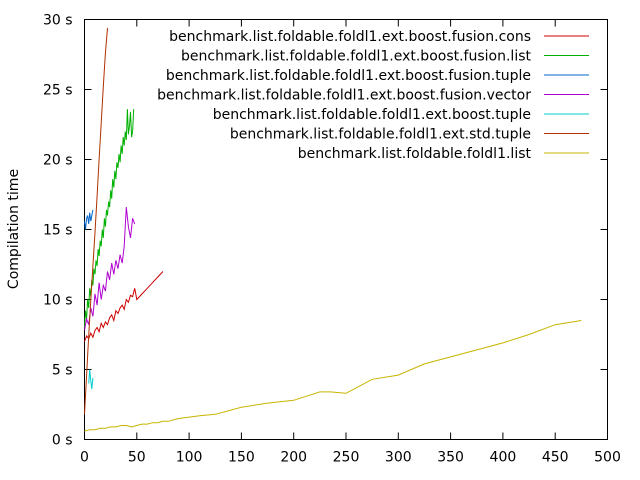 The width and height of the screenshot is (640, 480). Describe the element at coordinates (58, 91) in the screenshot. I see `y-tick-label: 25 s` at that location.